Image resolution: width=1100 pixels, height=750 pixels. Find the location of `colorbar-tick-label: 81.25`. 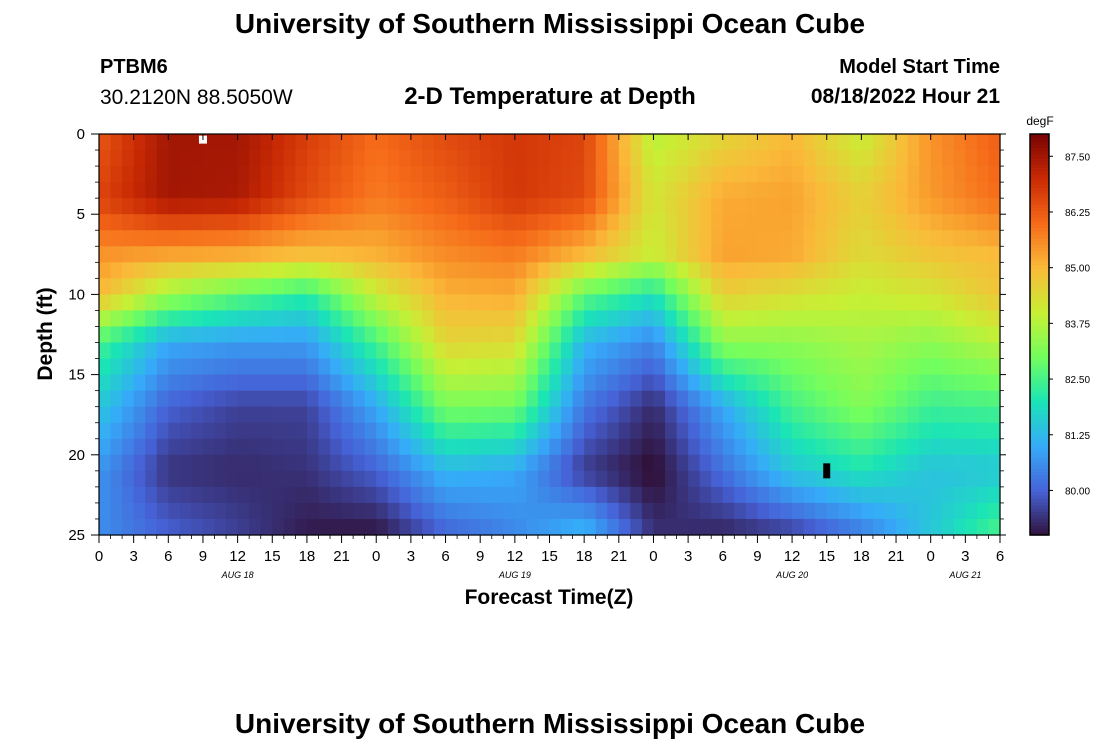

colorbar-tick-label: 81.25 is located at coordinates (1077, 436).